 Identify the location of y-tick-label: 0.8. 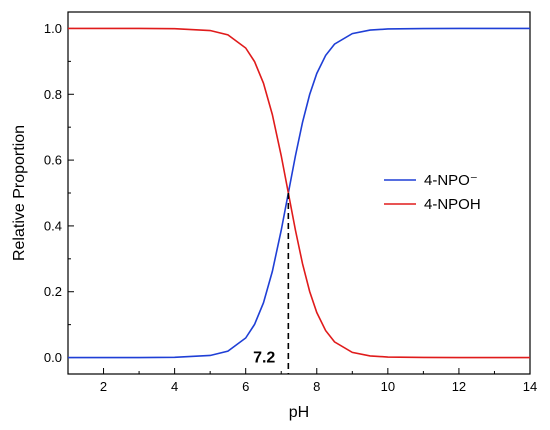
(53, 94).